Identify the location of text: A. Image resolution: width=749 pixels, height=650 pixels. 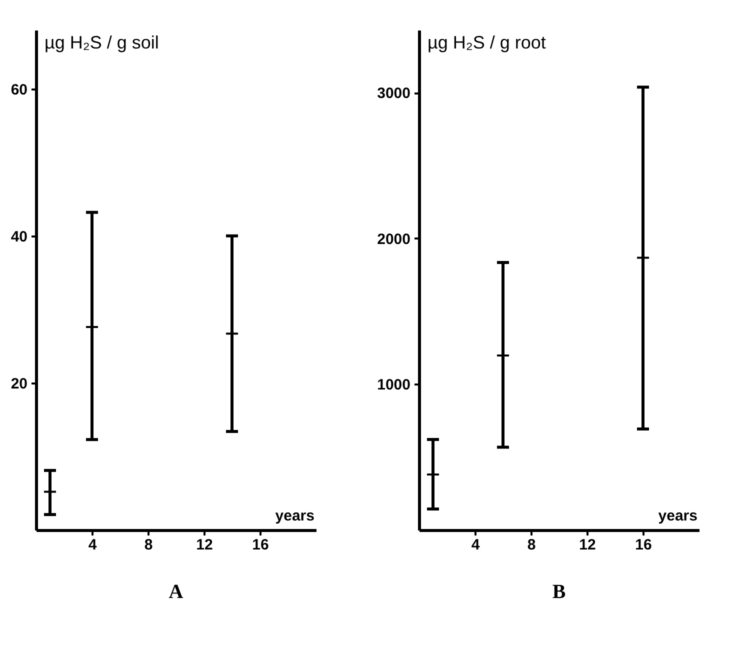
(176, 592).